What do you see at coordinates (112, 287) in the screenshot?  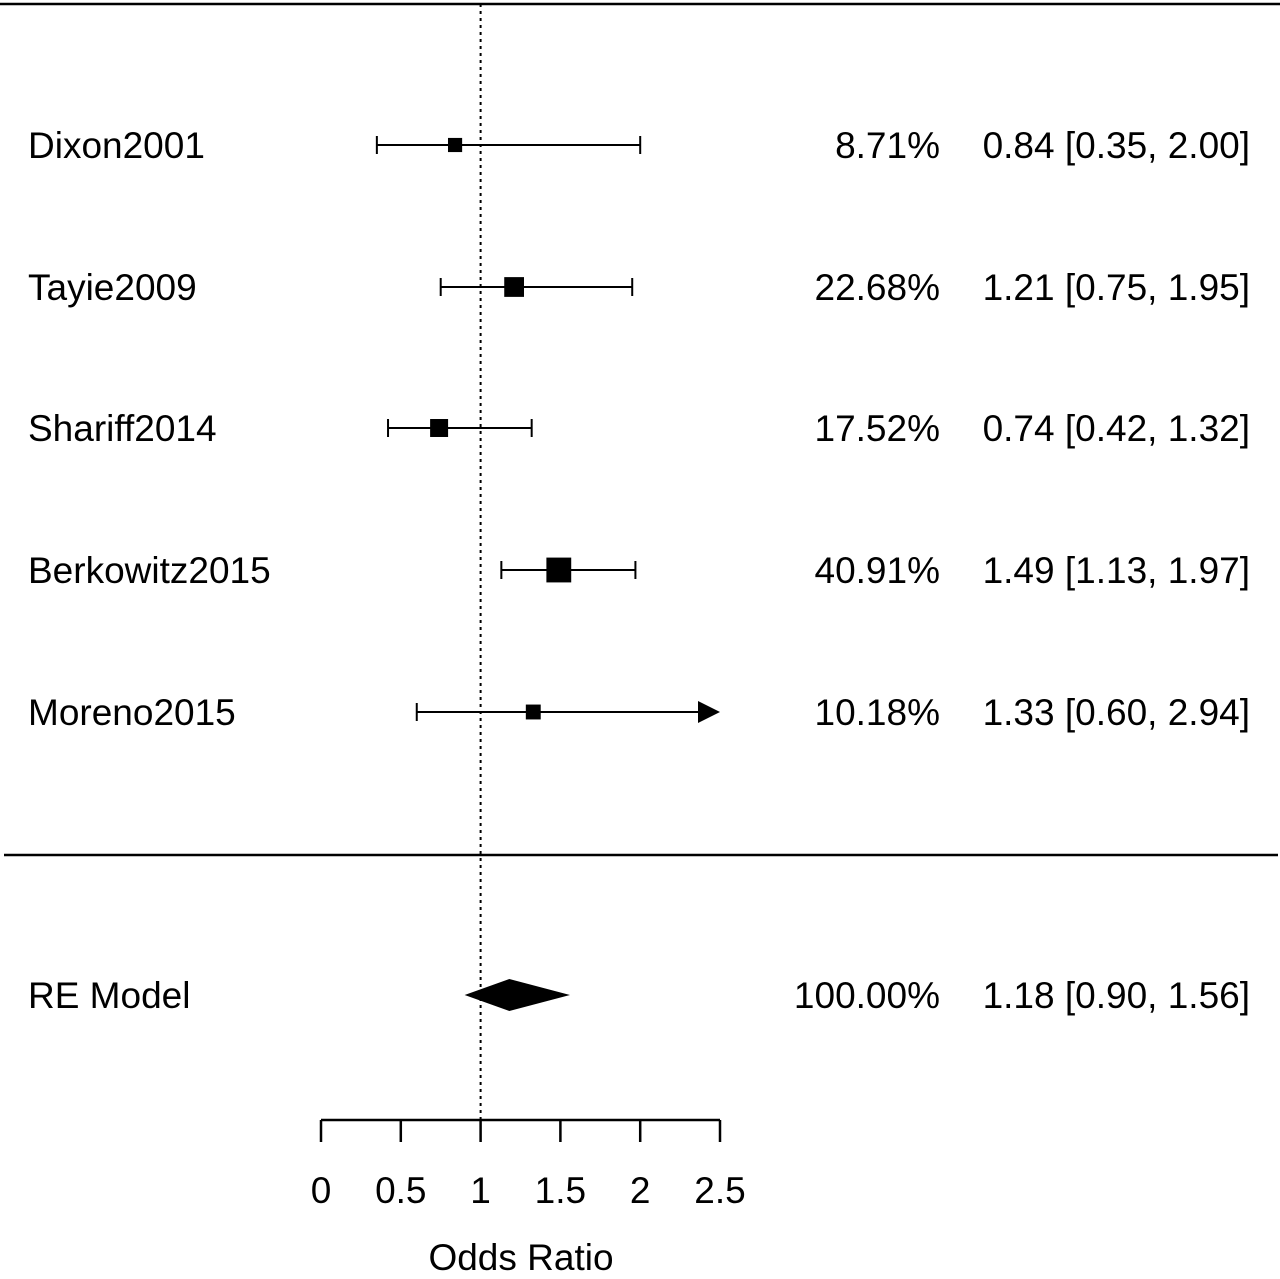 I see `study-label: Tayie2009` at bounding box center [112, 287].